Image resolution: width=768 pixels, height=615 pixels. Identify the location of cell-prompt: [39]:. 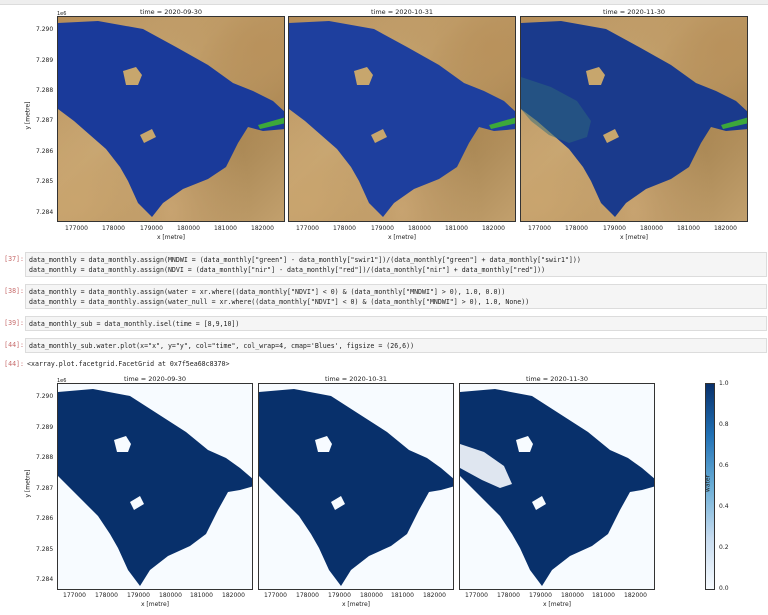
(14, 323).